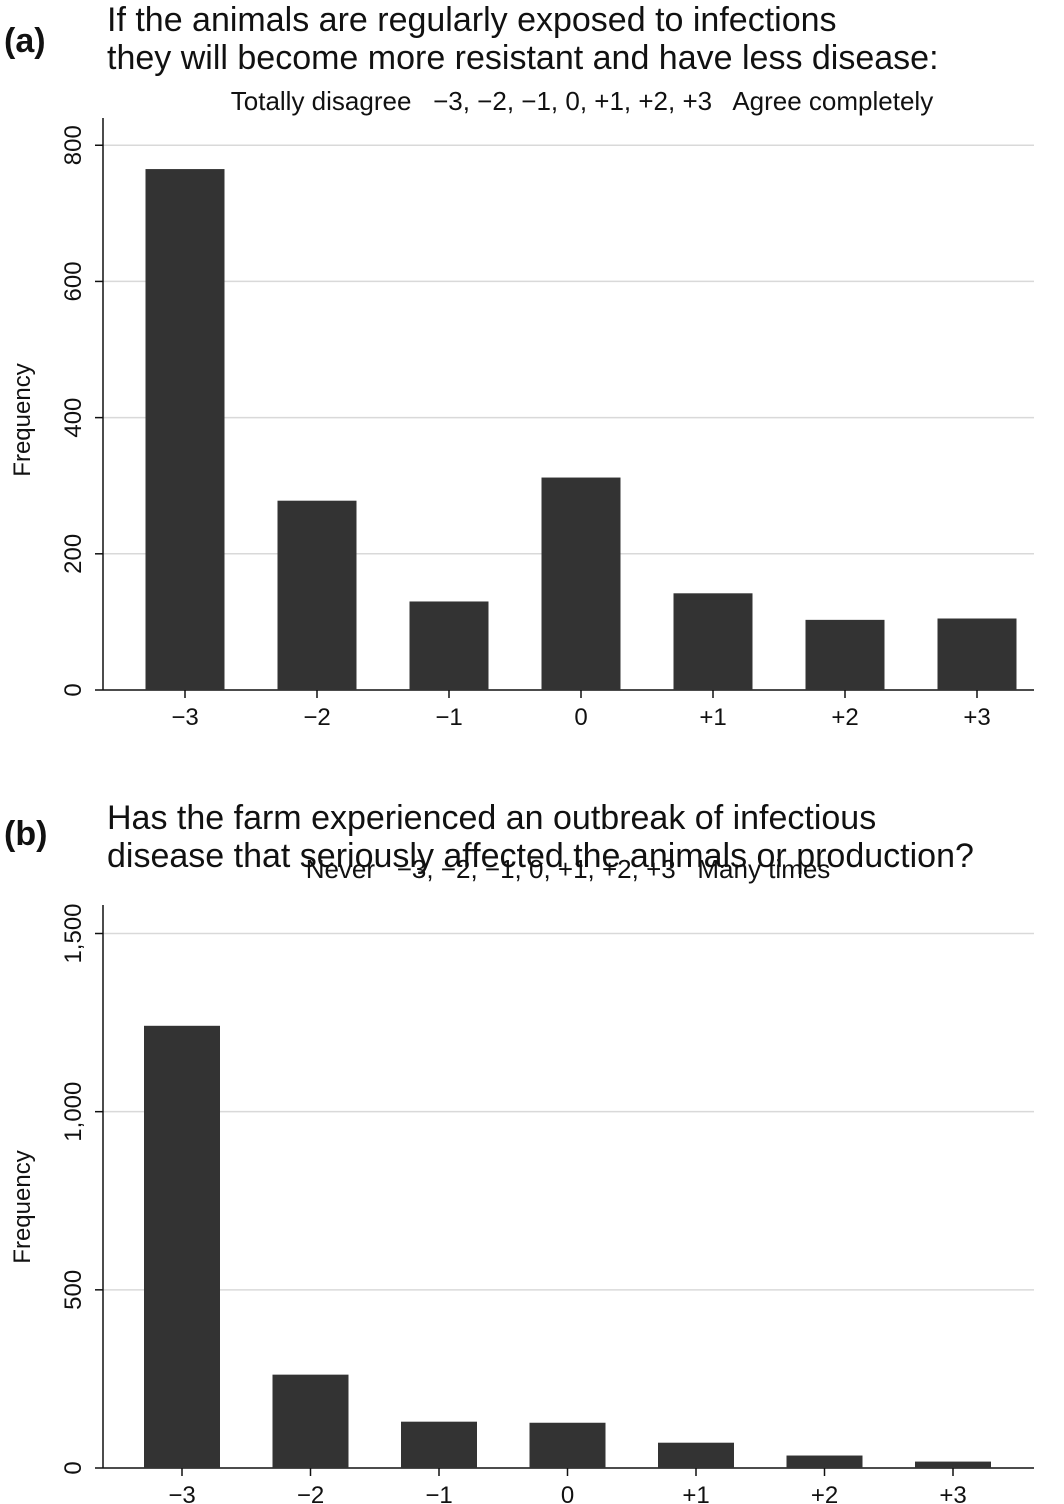  I want to click on panel-b-x-tick-label: −2, so click(310, 1493).